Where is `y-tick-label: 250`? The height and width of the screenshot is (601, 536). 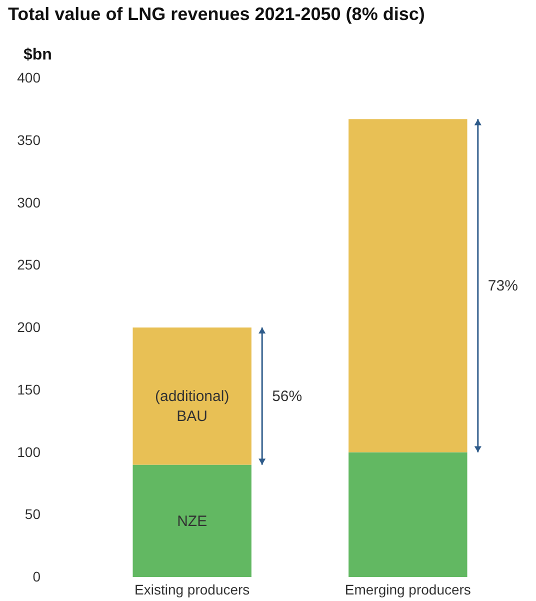 y-tick-label: 250 is located at coordinates (29, 264).